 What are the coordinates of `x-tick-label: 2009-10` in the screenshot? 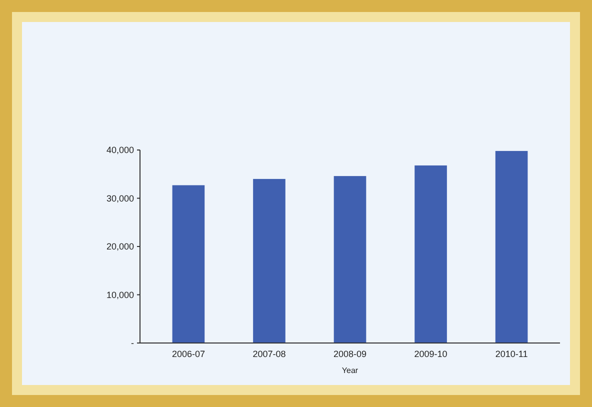 It's located at (431, 354).